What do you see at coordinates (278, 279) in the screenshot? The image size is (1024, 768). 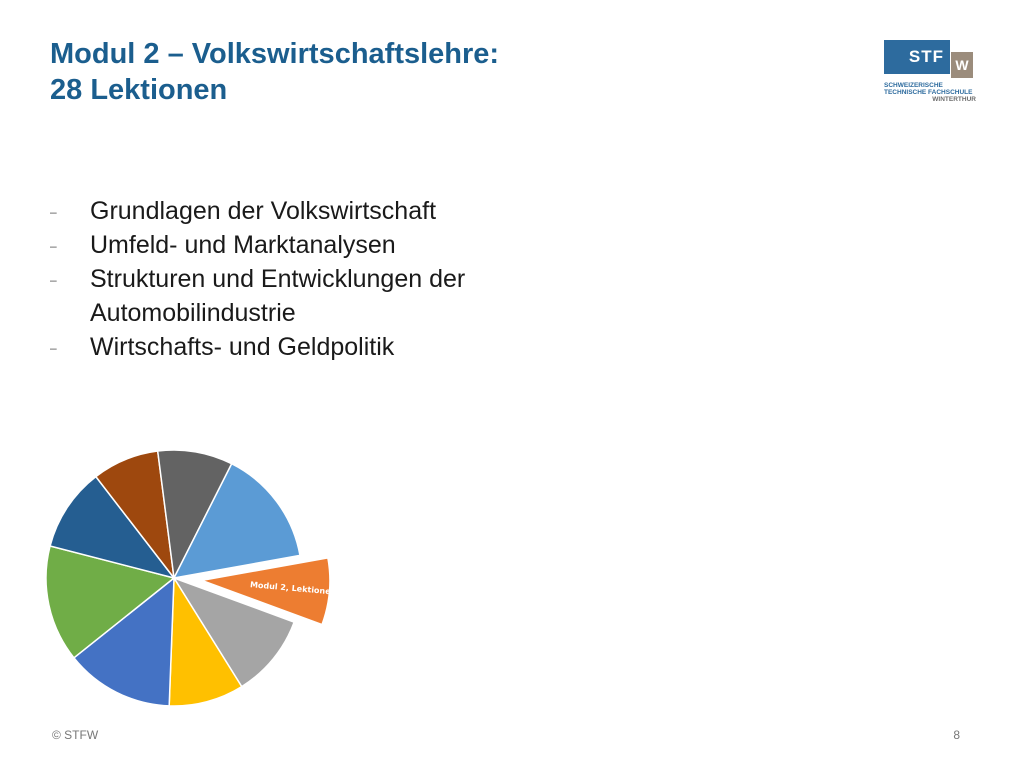 I see `bullet-text: Strukturen und Entwicklungen der` at bounding box center [278, 279].